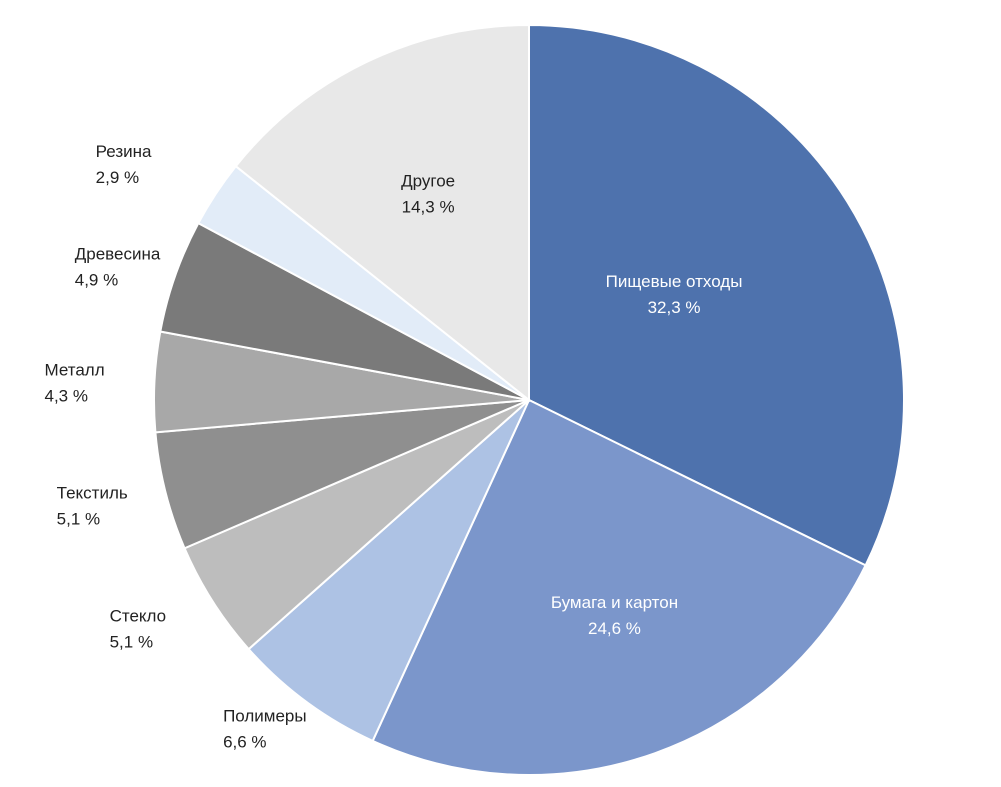  What do you see at coordinates (92, 492) in the screenshot?
I see `slice-label: Текстиль` at bounding box center [92, 492].